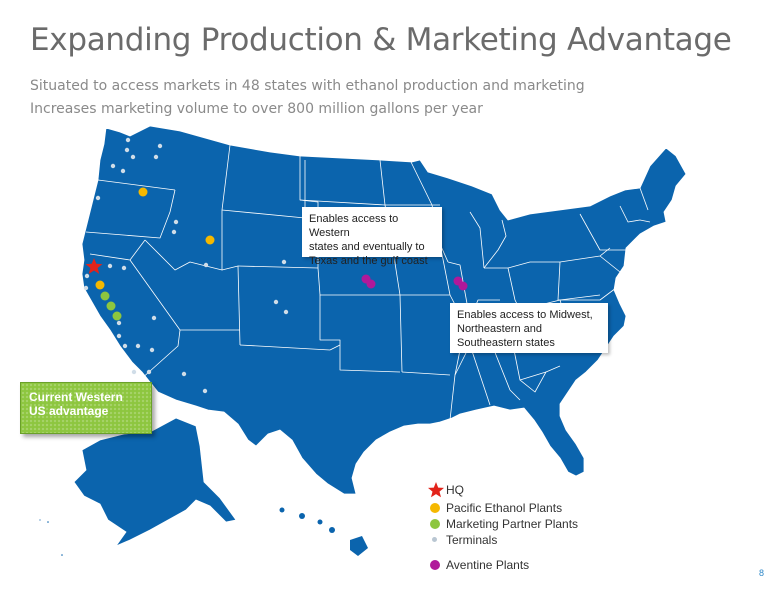  I want to click on legend-label-aventine: Aventine Plants, so click(488, 565).